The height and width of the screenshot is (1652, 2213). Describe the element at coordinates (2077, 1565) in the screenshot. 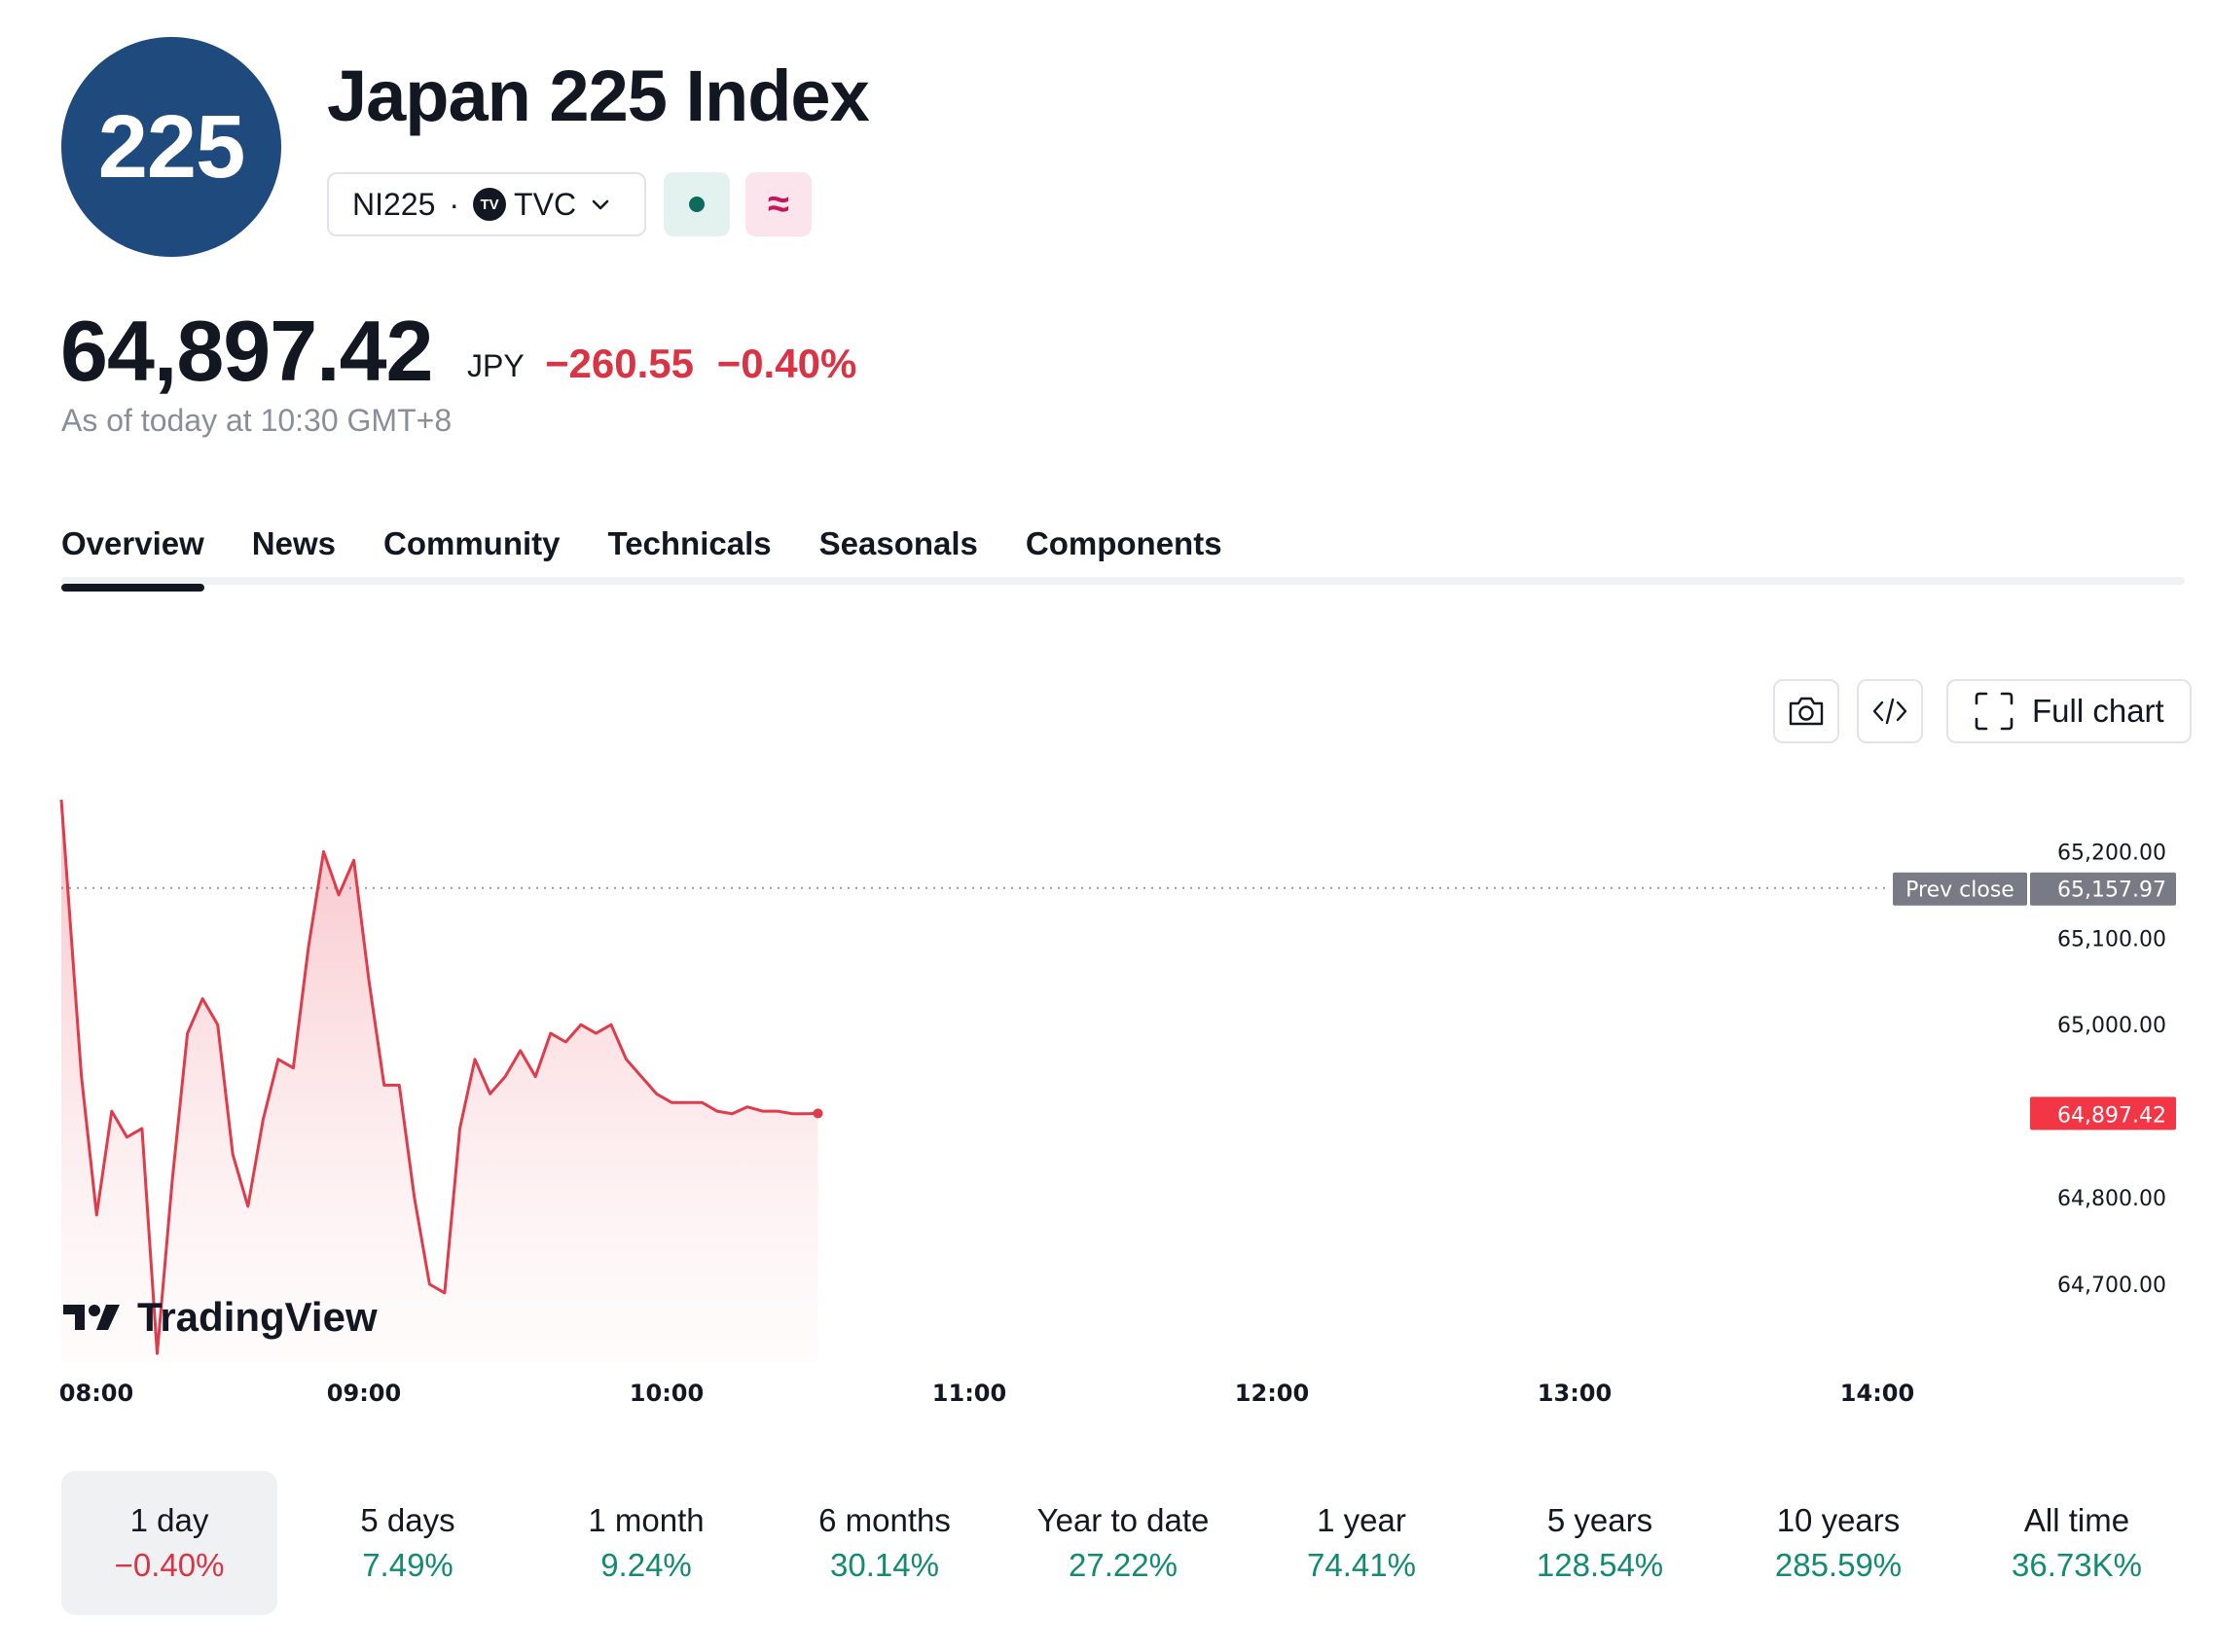

I see `period-value: 36.73K%` at that location.